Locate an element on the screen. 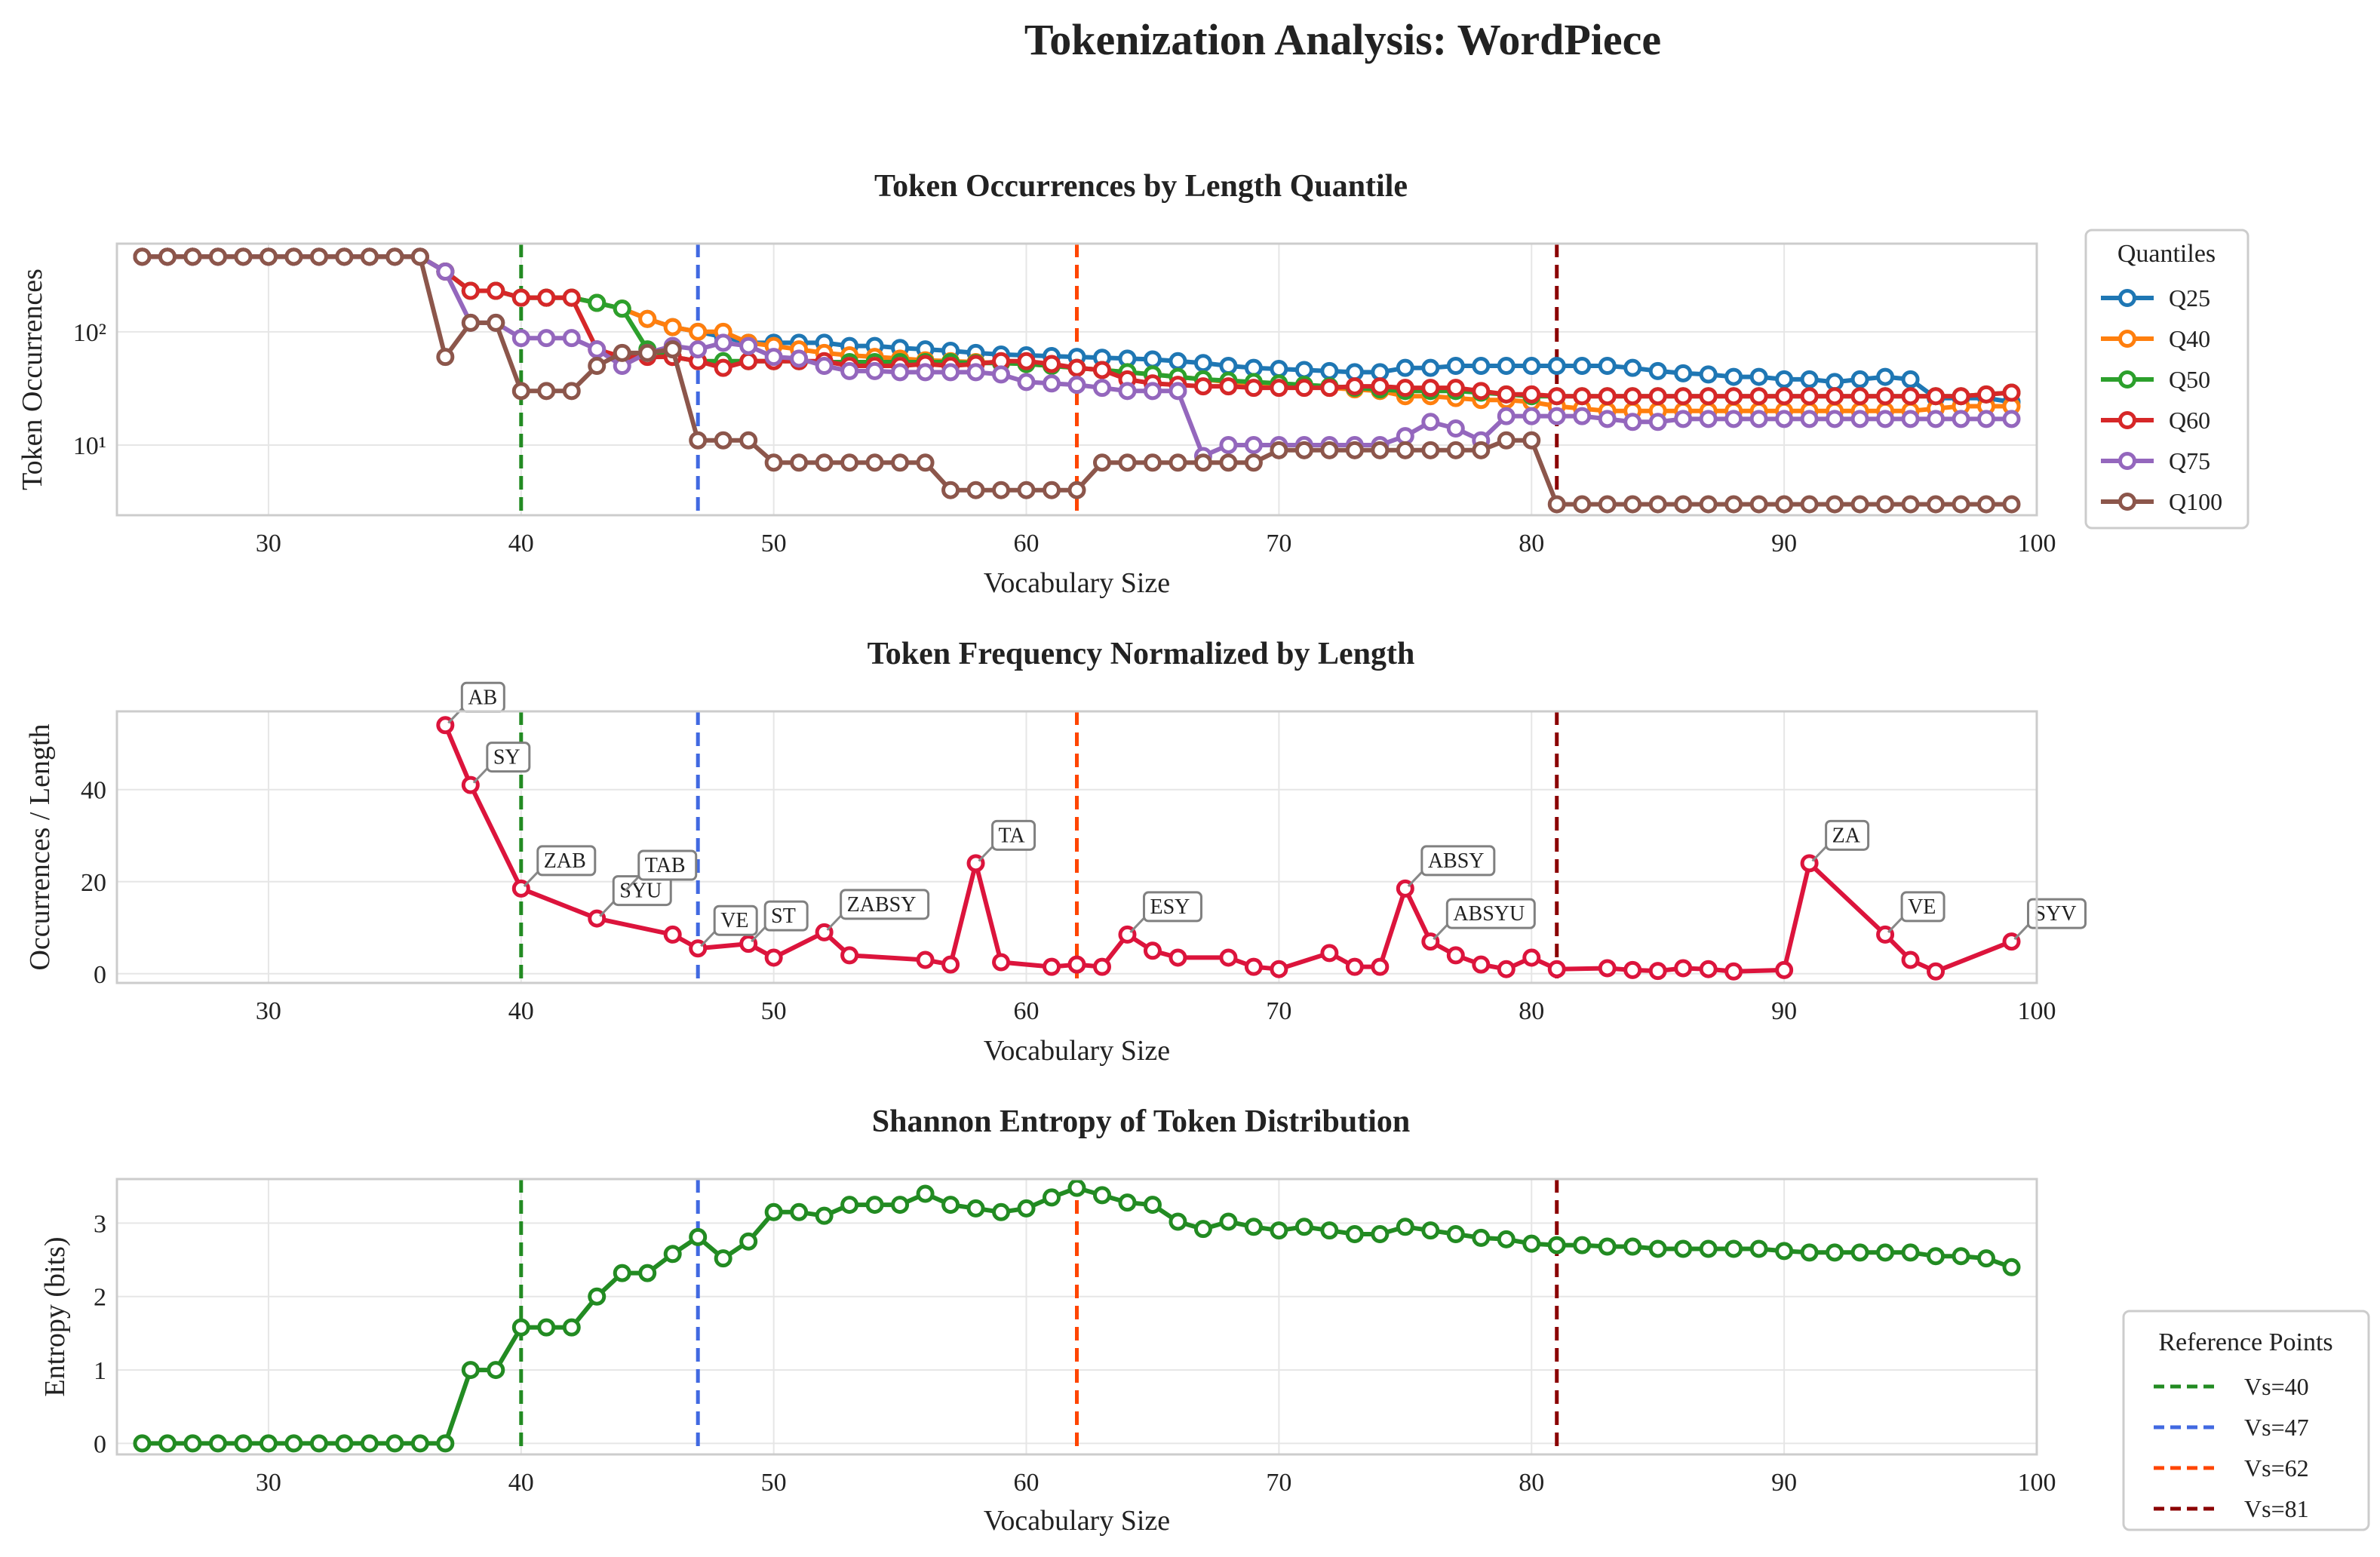 The image size is (2380, 1557). chart-title: Token Occurrences by Length Quantile is located at coordinates (1141, 187).